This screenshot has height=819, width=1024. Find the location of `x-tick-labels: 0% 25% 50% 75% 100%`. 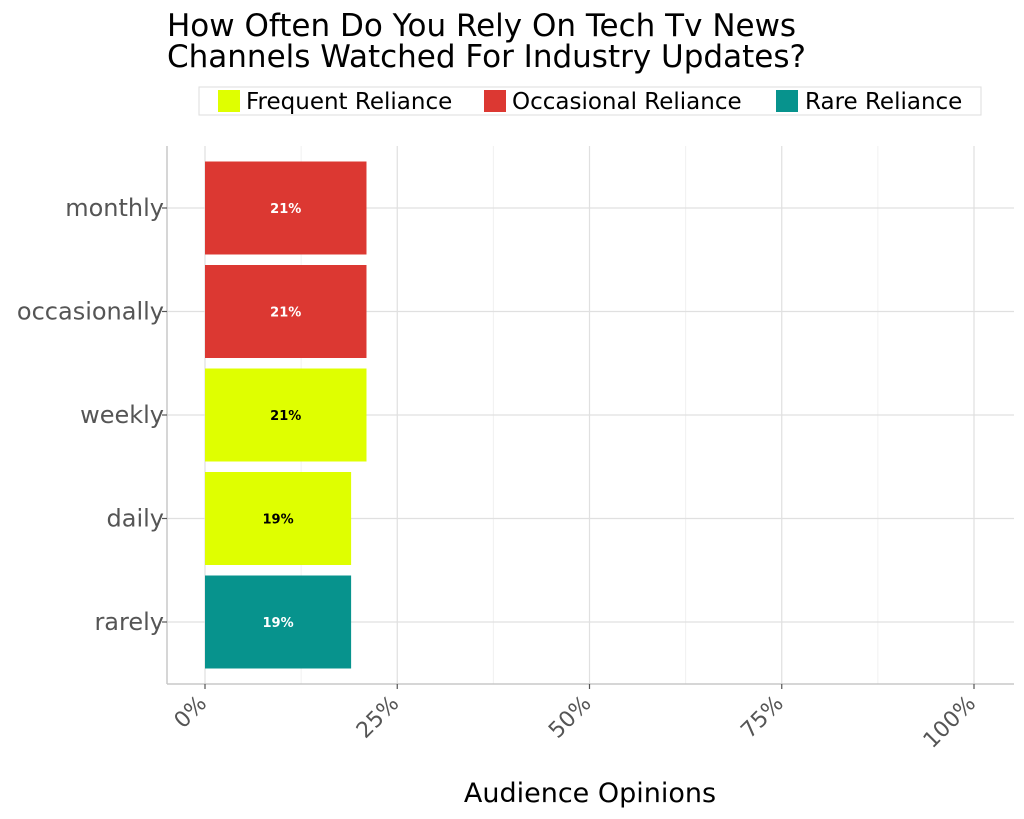

x-tick-labels: 0% 25% 50% 75% 100% is located at coordinates (575, 718).